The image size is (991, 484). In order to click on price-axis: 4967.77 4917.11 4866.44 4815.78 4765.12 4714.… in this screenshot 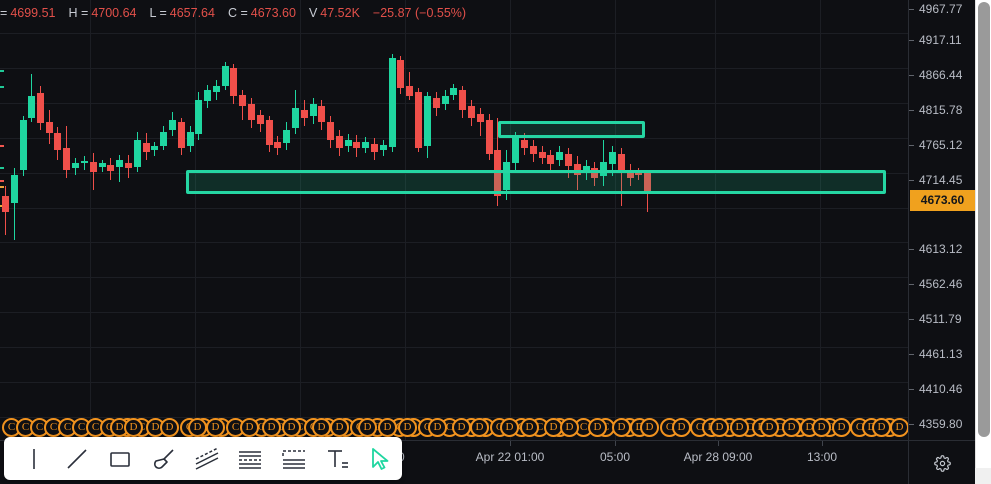, I will do `click(942, 242)`.